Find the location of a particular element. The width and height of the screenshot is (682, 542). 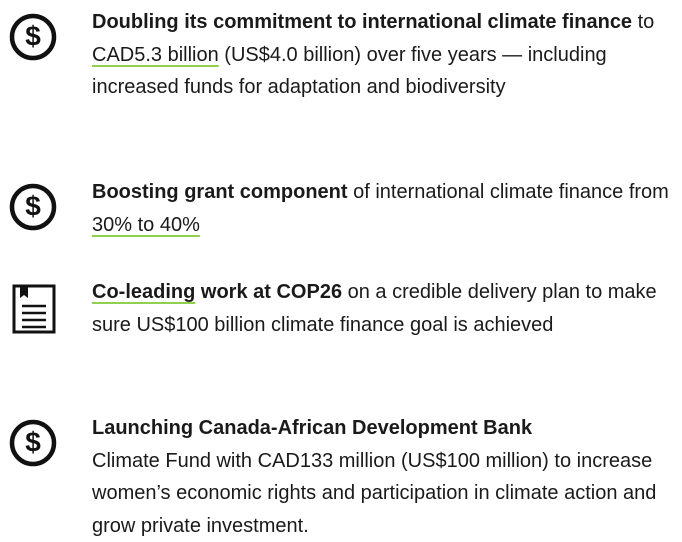

link: Co-leading is located at coordinates (144, 292).